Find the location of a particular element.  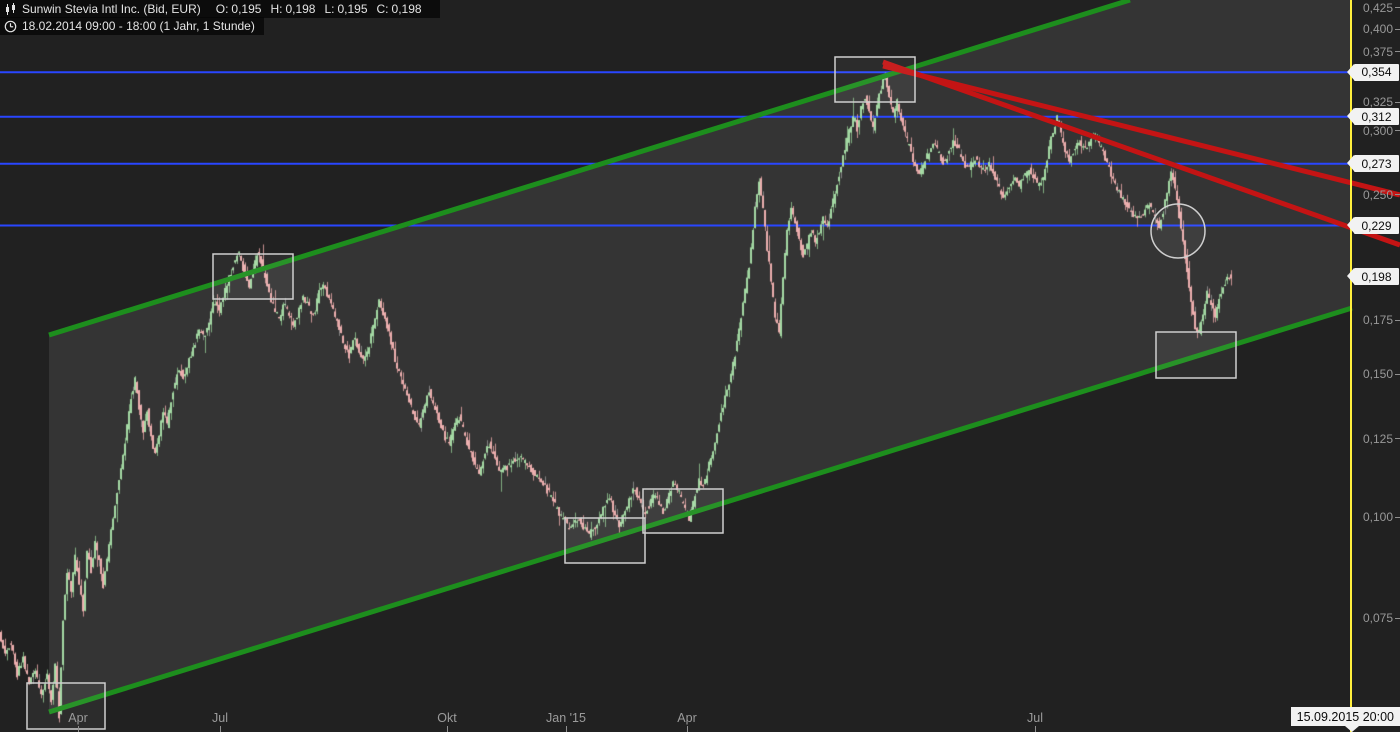

last-price-callout: 0,198 is located at coordinates (1373, 277).